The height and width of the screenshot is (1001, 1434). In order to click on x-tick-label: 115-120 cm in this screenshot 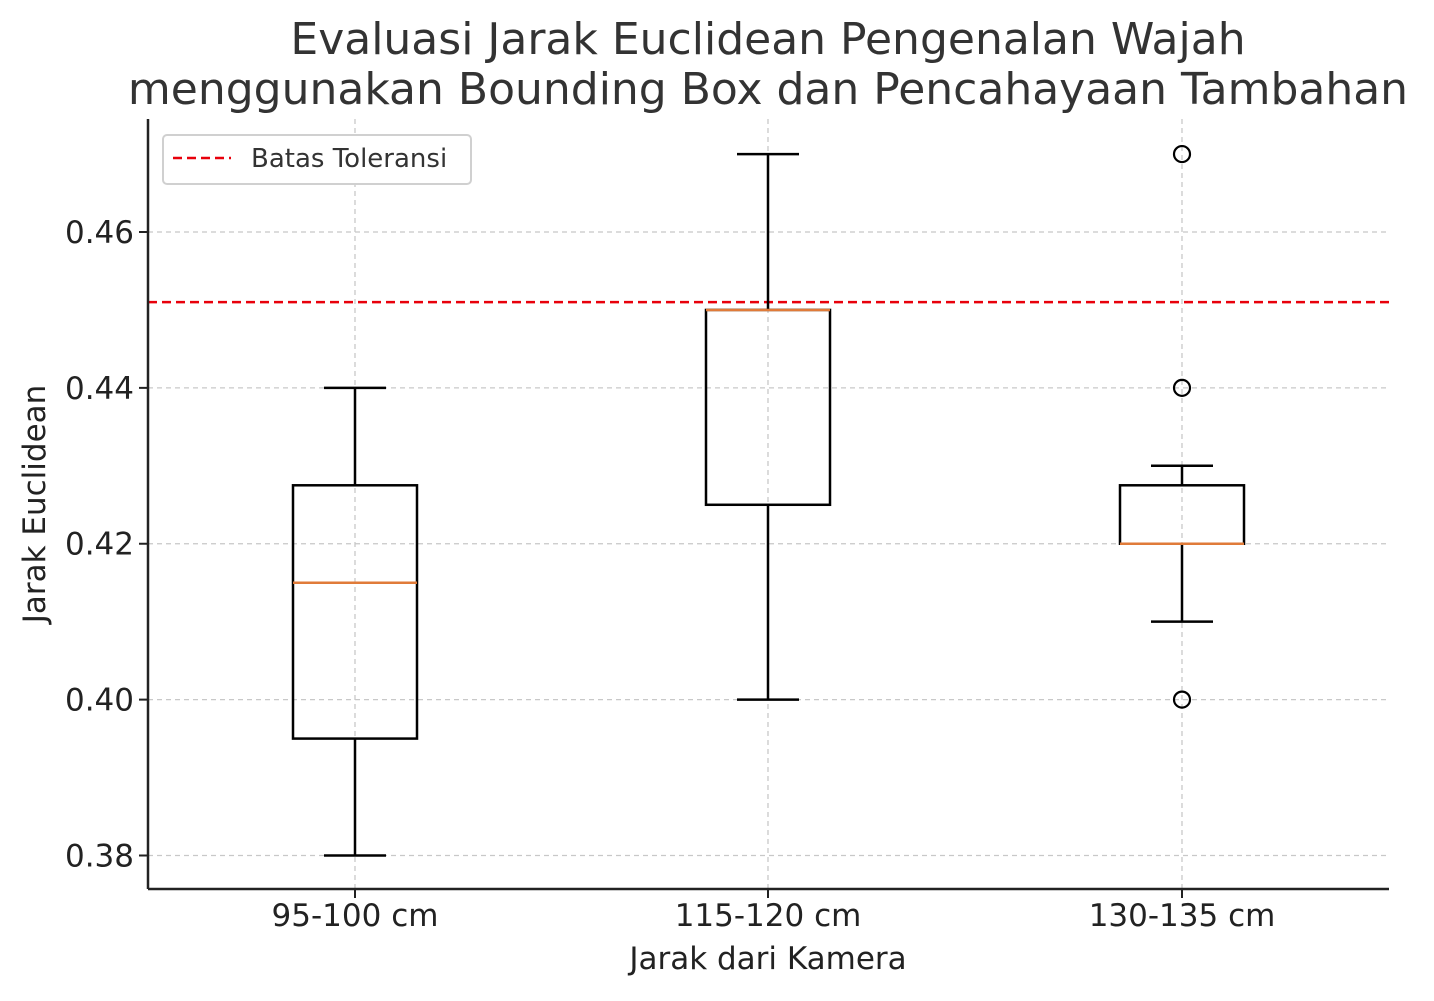, I will do `click(768, 916)`.